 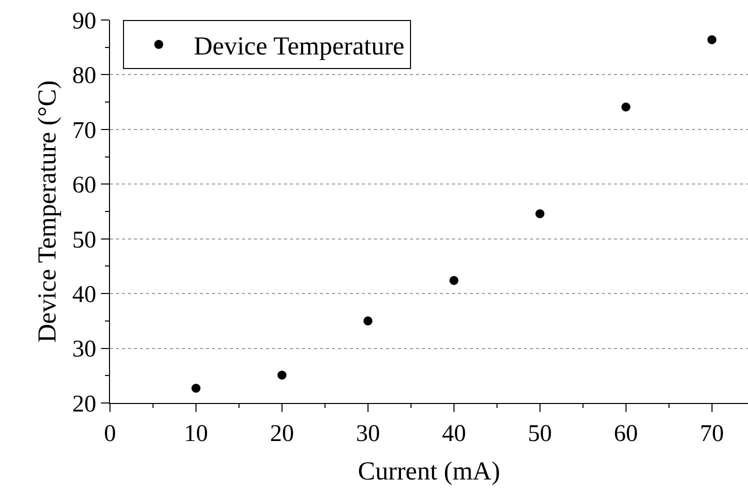 I want to click on y-tick-label: 60, so click(x=84, y=185).